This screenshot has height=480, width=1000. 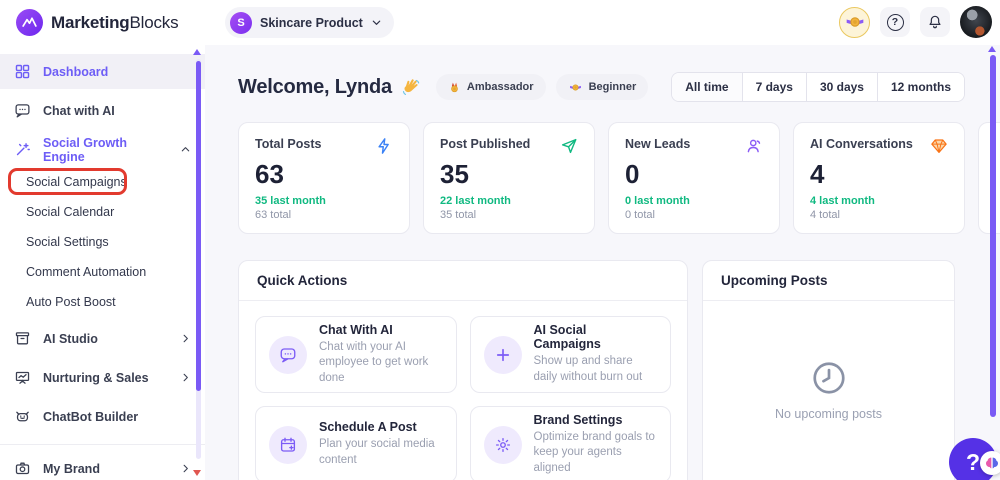 What do you see at coordinates (640, 215) in the screenshot?
I see `stat-total: 0 total` at bounding box center [640, 215].